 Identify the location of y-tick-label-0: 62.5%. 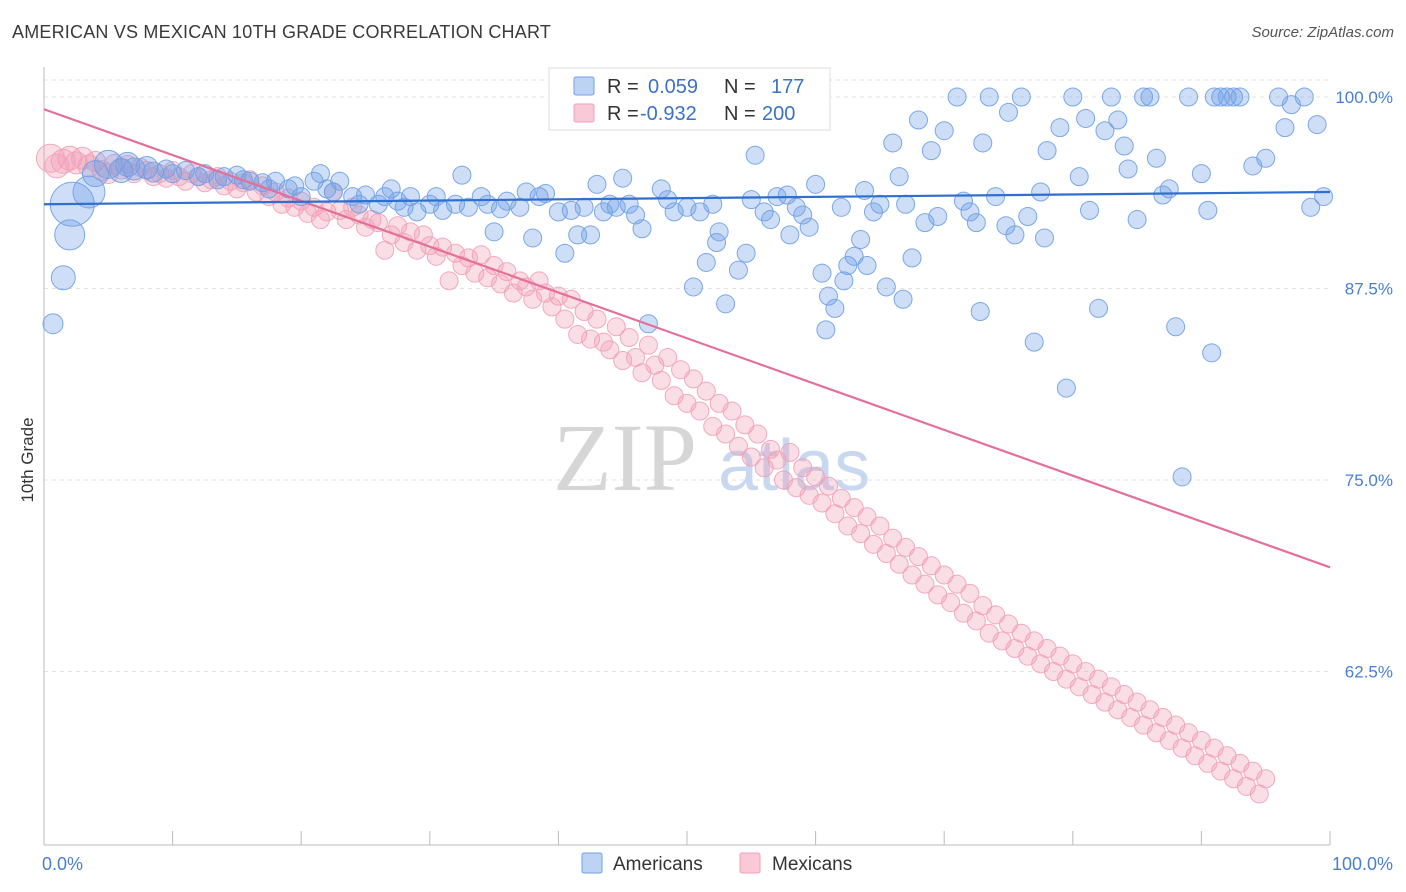
(1369, 672).